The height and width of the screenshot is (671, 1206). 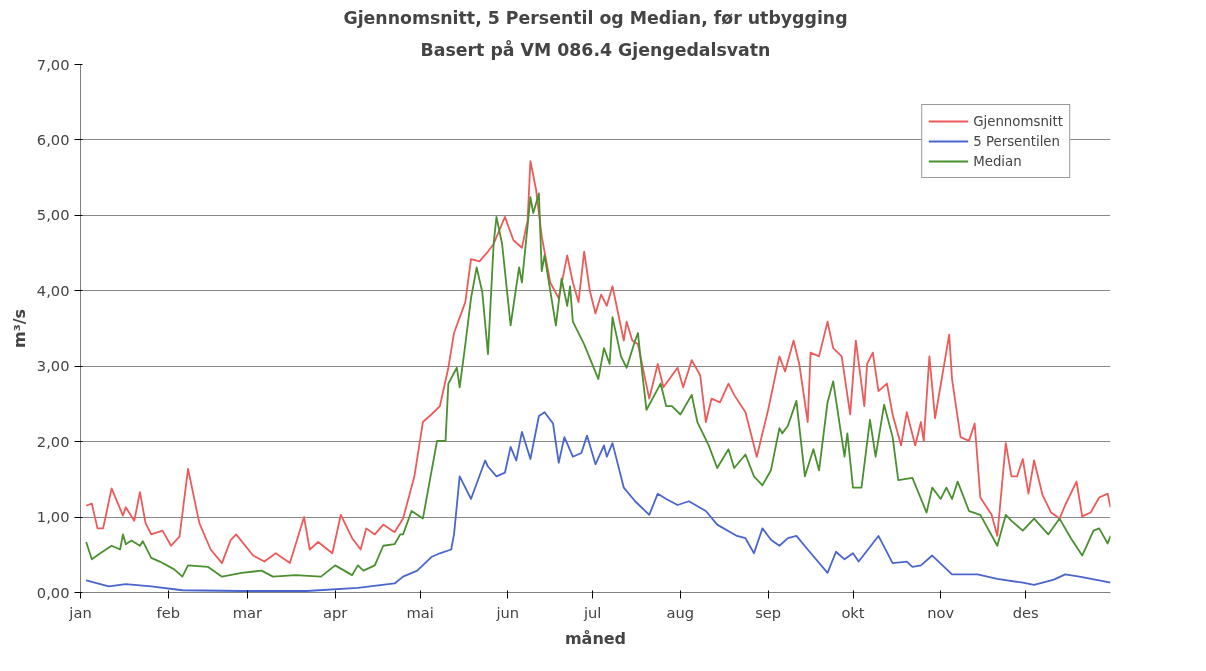 What do you see at coordinates (53, 441) in the screenshot?
I see `y-tick-label: 2,00` at bounding box center [53, 441].